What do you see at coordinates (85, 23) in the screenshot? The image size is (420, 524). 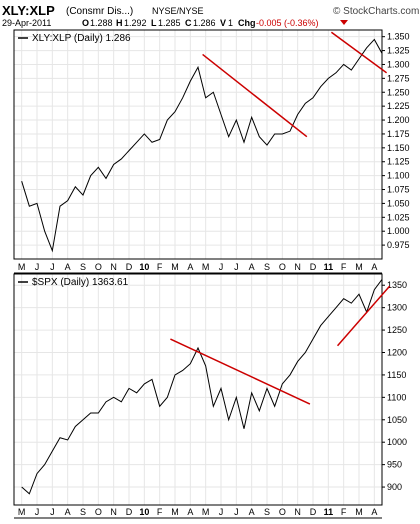 I see `quote-label-o: O` at bounding box center [85, 23].